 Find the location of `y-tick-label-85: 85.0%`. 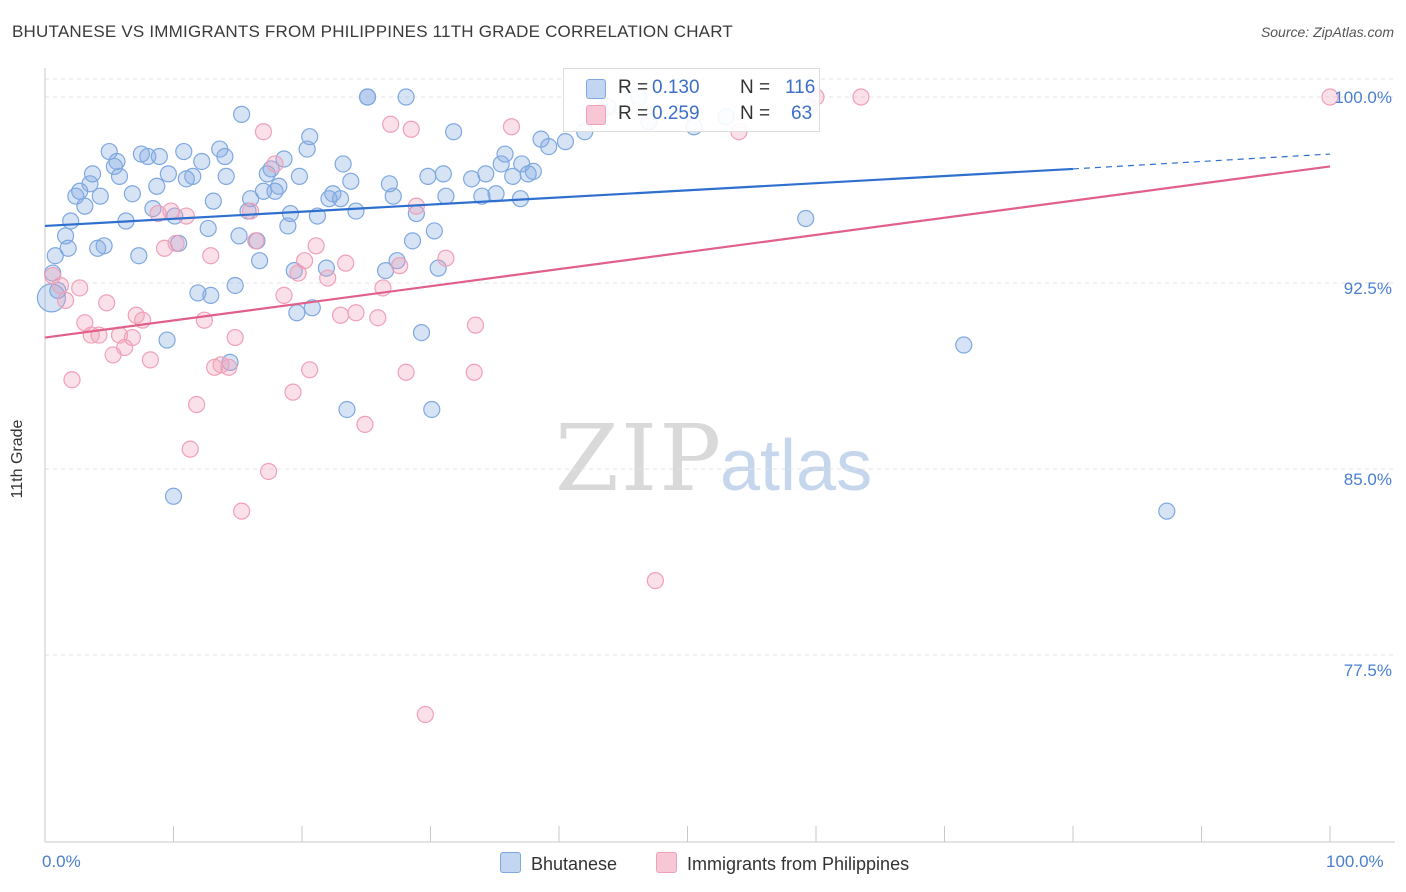

y-tick-label-85: 85.0% is located at coordinates (1367, 479).